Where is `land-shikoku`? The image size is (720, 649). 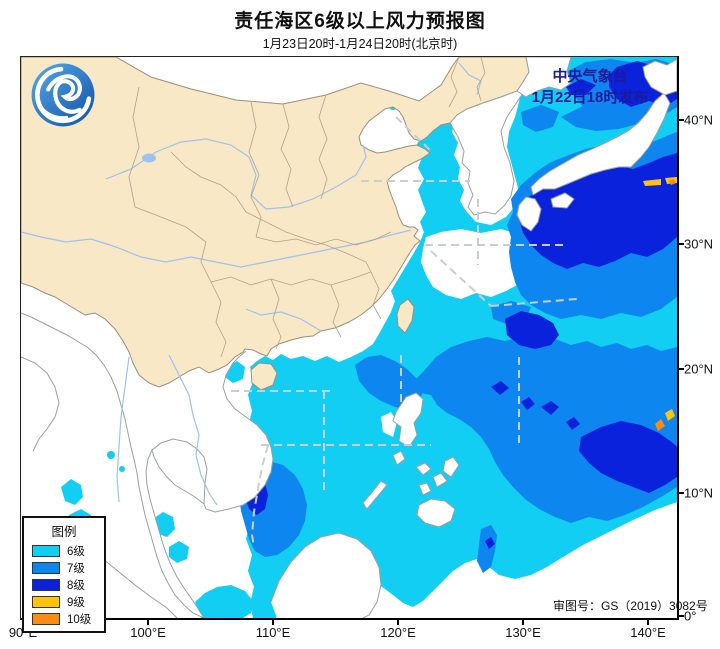
land-shikoku is located at coordinates (562, 200).